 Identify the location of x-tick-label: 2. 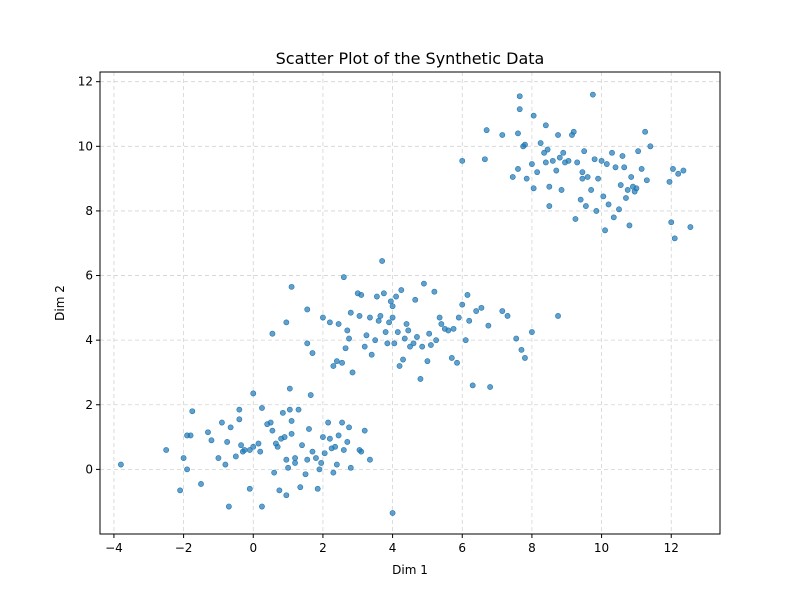
(323, 548).